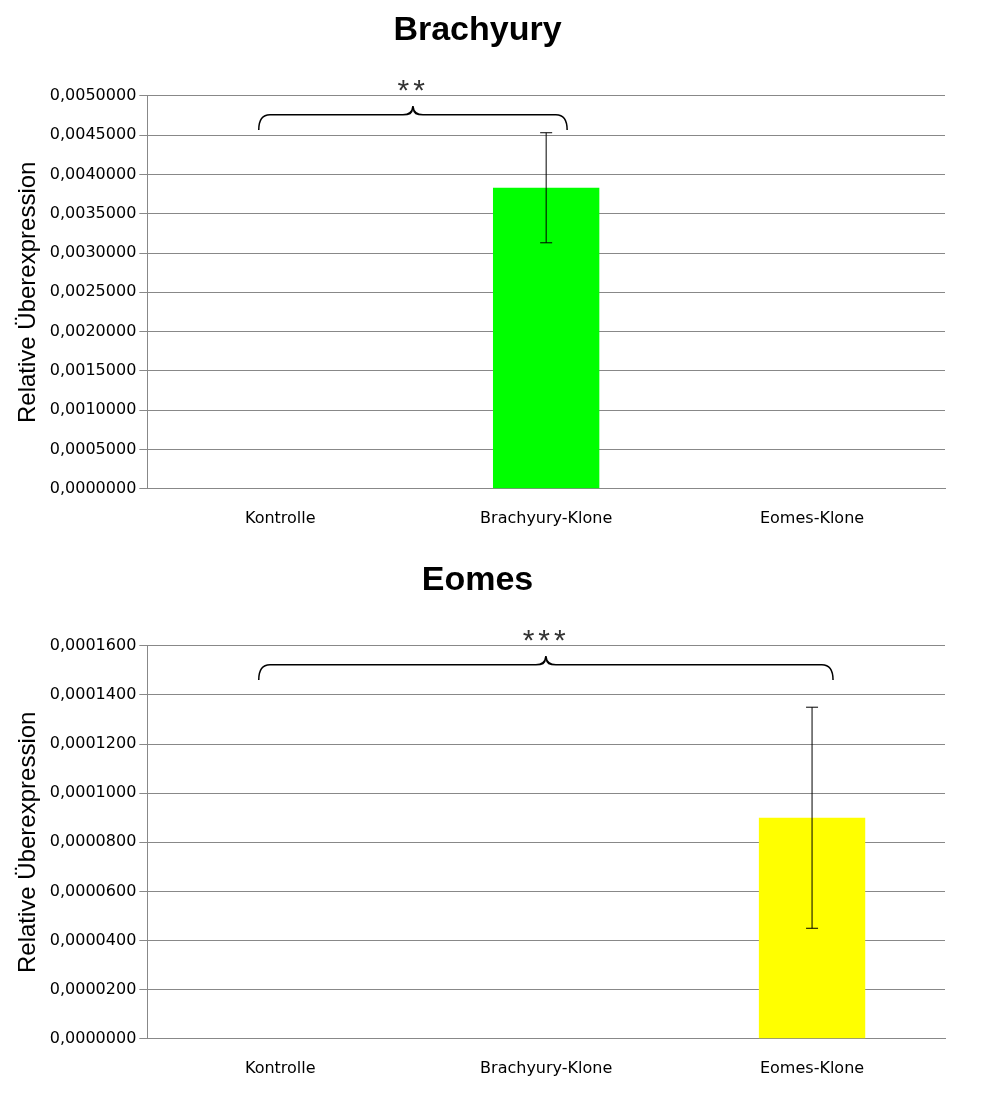 The width and height of the screenshot is (985, 1108). I want to click on y-tick-label: 0,0000800, so click(93, 841).